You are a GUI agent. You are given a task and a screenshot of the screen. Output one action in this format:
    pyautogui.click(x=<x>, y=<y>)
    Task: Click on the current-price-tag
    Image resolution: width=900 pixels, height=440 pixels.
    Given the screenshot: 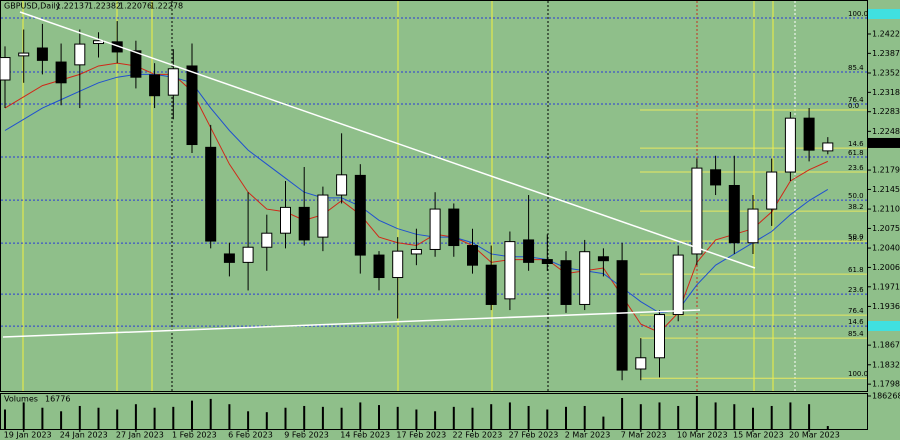 What is the action you would take?
    pyautogui.click(x=884, y=142)
    